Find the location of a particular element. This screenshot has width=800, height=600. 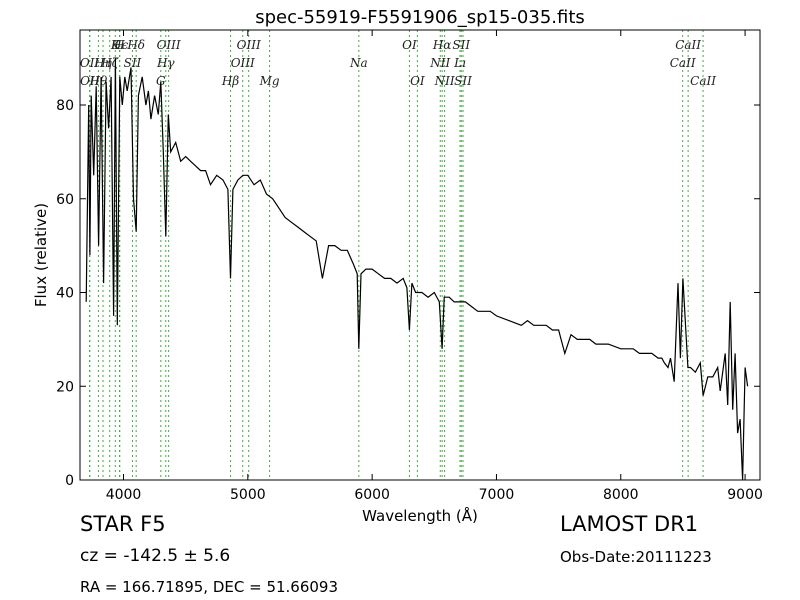

ra-dec-coordinates: RA = 166.71895, DEC = 51.66093 is located at coordinates (209, 587).